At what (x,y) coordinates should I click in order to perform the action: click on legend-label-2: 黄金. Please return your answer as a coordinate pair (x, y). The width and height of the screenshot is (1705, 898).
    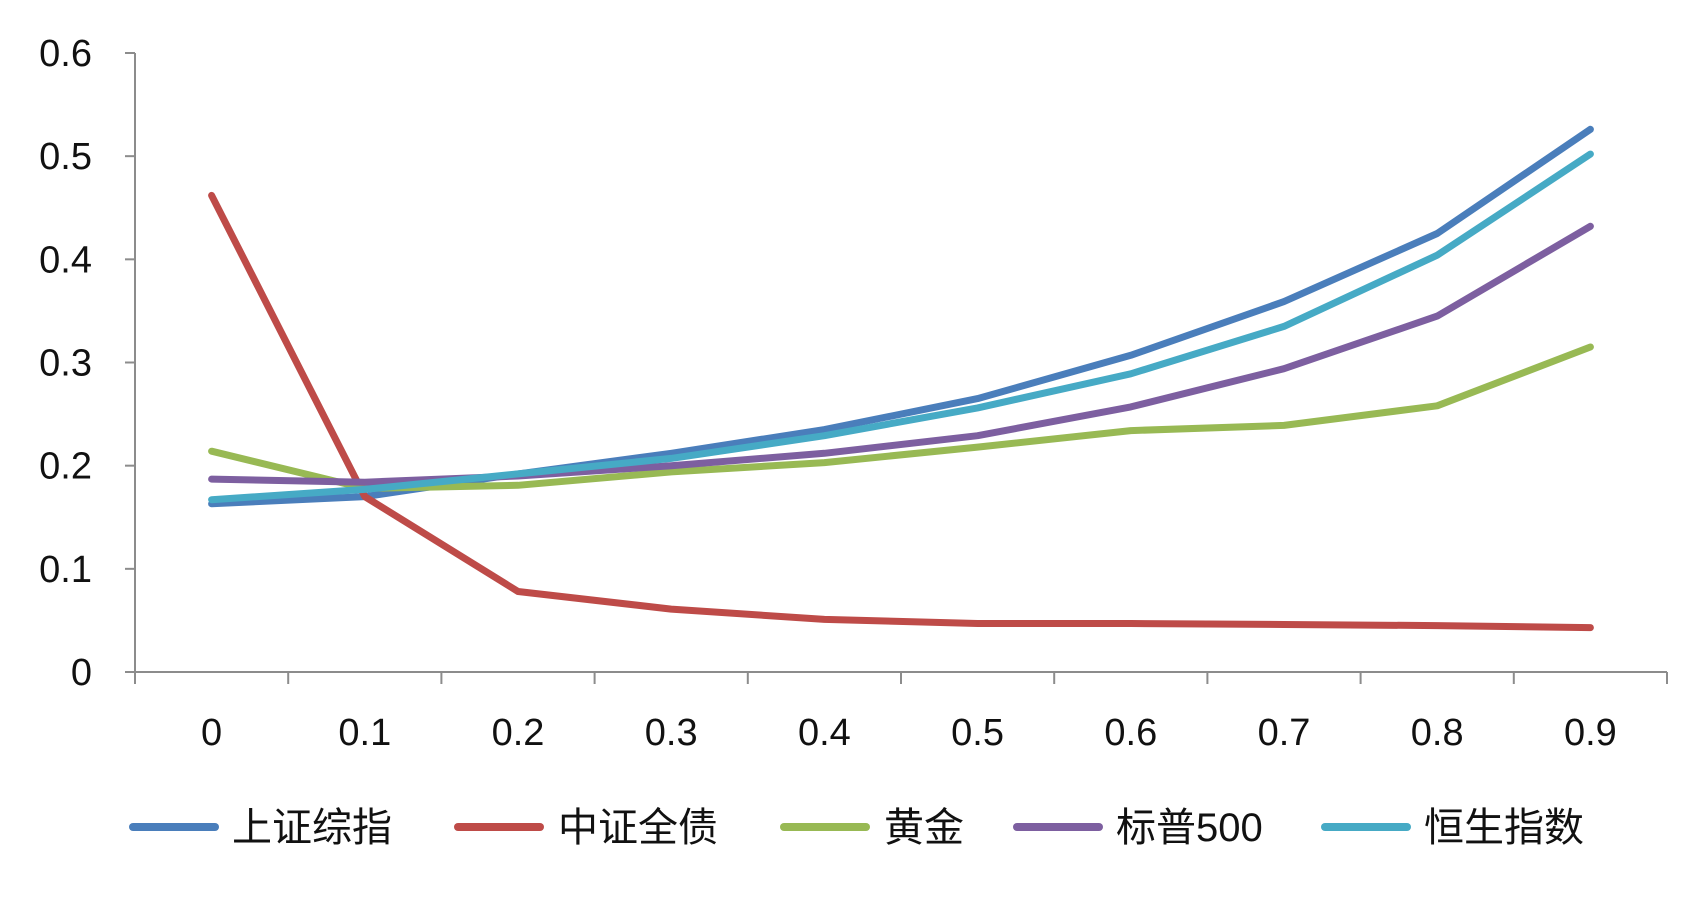
    Looking at the image, I should click on (924, 828).